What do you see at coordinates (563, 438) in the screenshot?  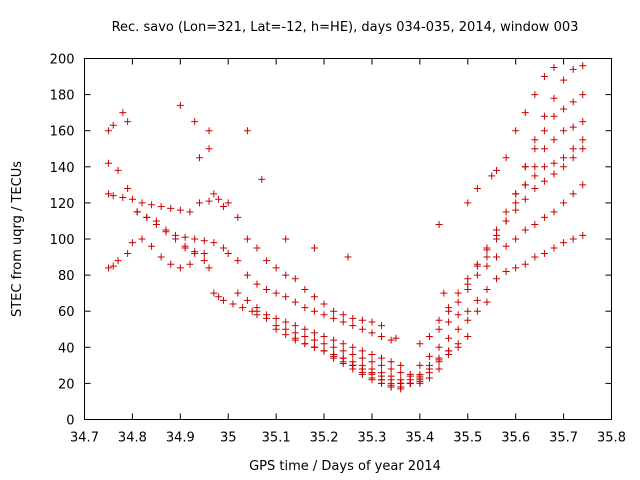 I see `x-tick-label: 35.7` at bounding box center [563, 438].